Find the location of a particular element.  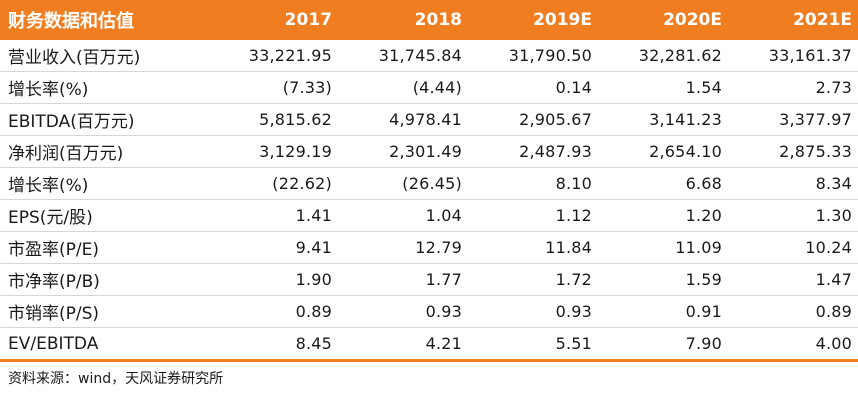

table-cell: 12.79 is located at coordinates (403, 247).